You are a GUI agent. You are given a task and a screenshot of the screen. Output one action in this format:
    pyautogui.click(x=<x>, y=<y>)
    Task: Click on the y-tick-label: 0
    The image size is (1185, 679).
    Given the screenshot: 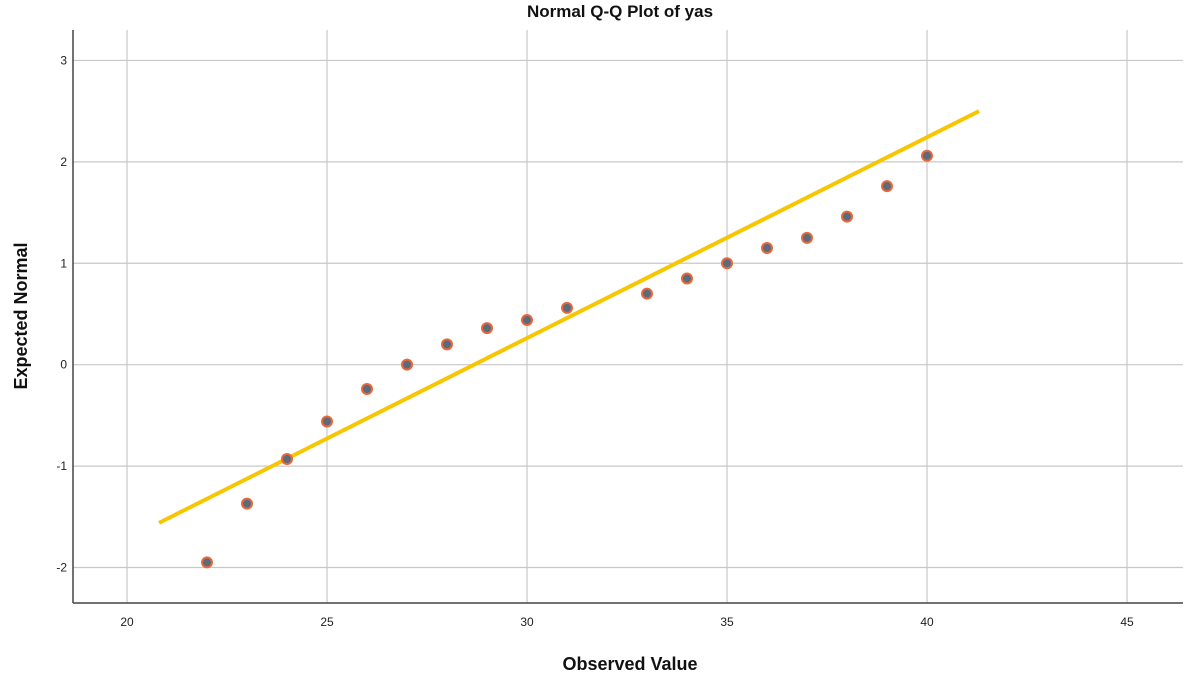 What is the action you would take?
    pyautogui.click(x=63, y=365)
    